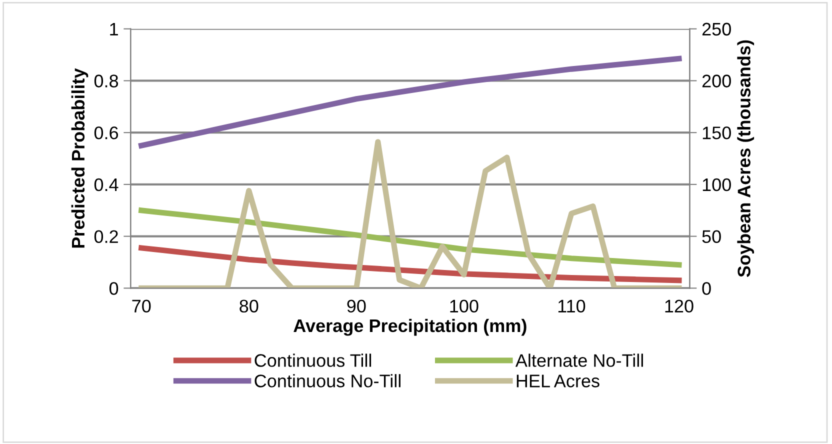 Image resolution: width=832 pixels, height=444 pixels. I want to click on y2-tick-label: 200, so click(716, 81).